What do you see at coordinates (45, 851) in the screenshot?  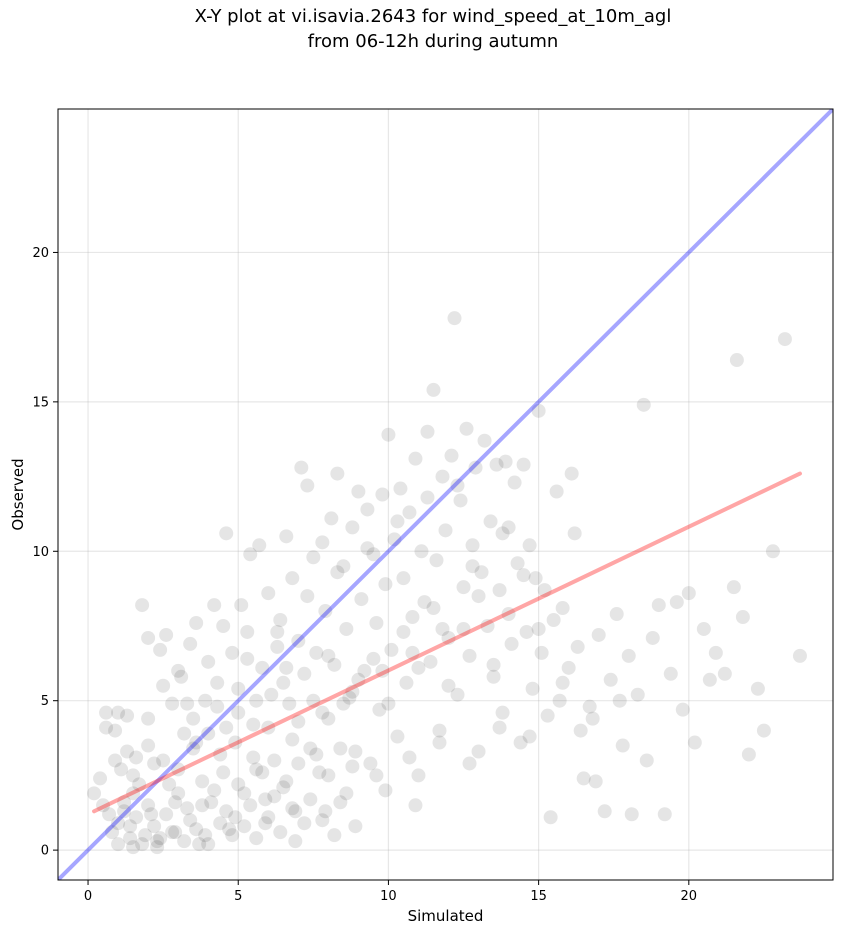 I see `y-tick-label: 0` at bounding box center [45, 851].